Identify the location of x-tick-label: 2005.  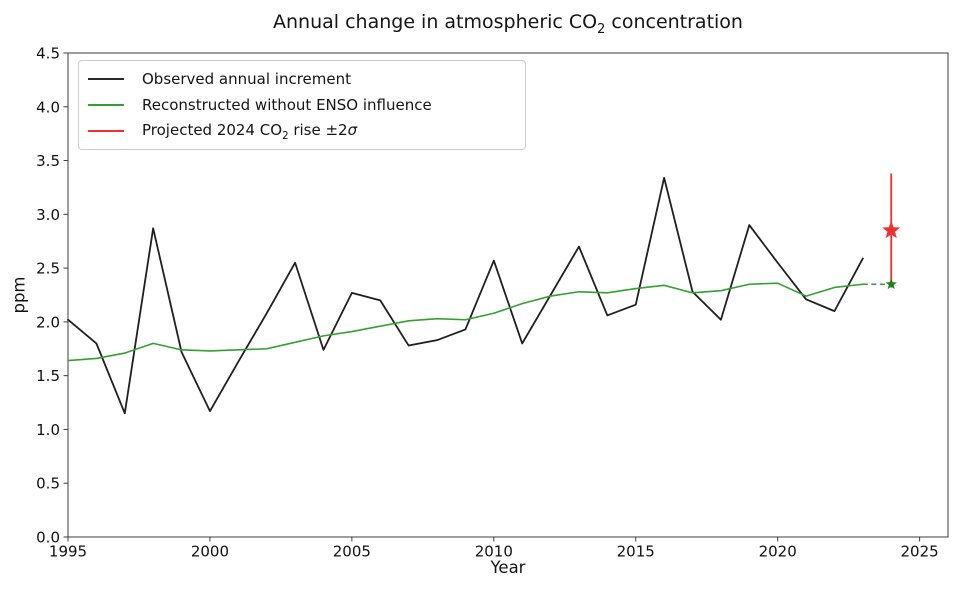
(352, 552).